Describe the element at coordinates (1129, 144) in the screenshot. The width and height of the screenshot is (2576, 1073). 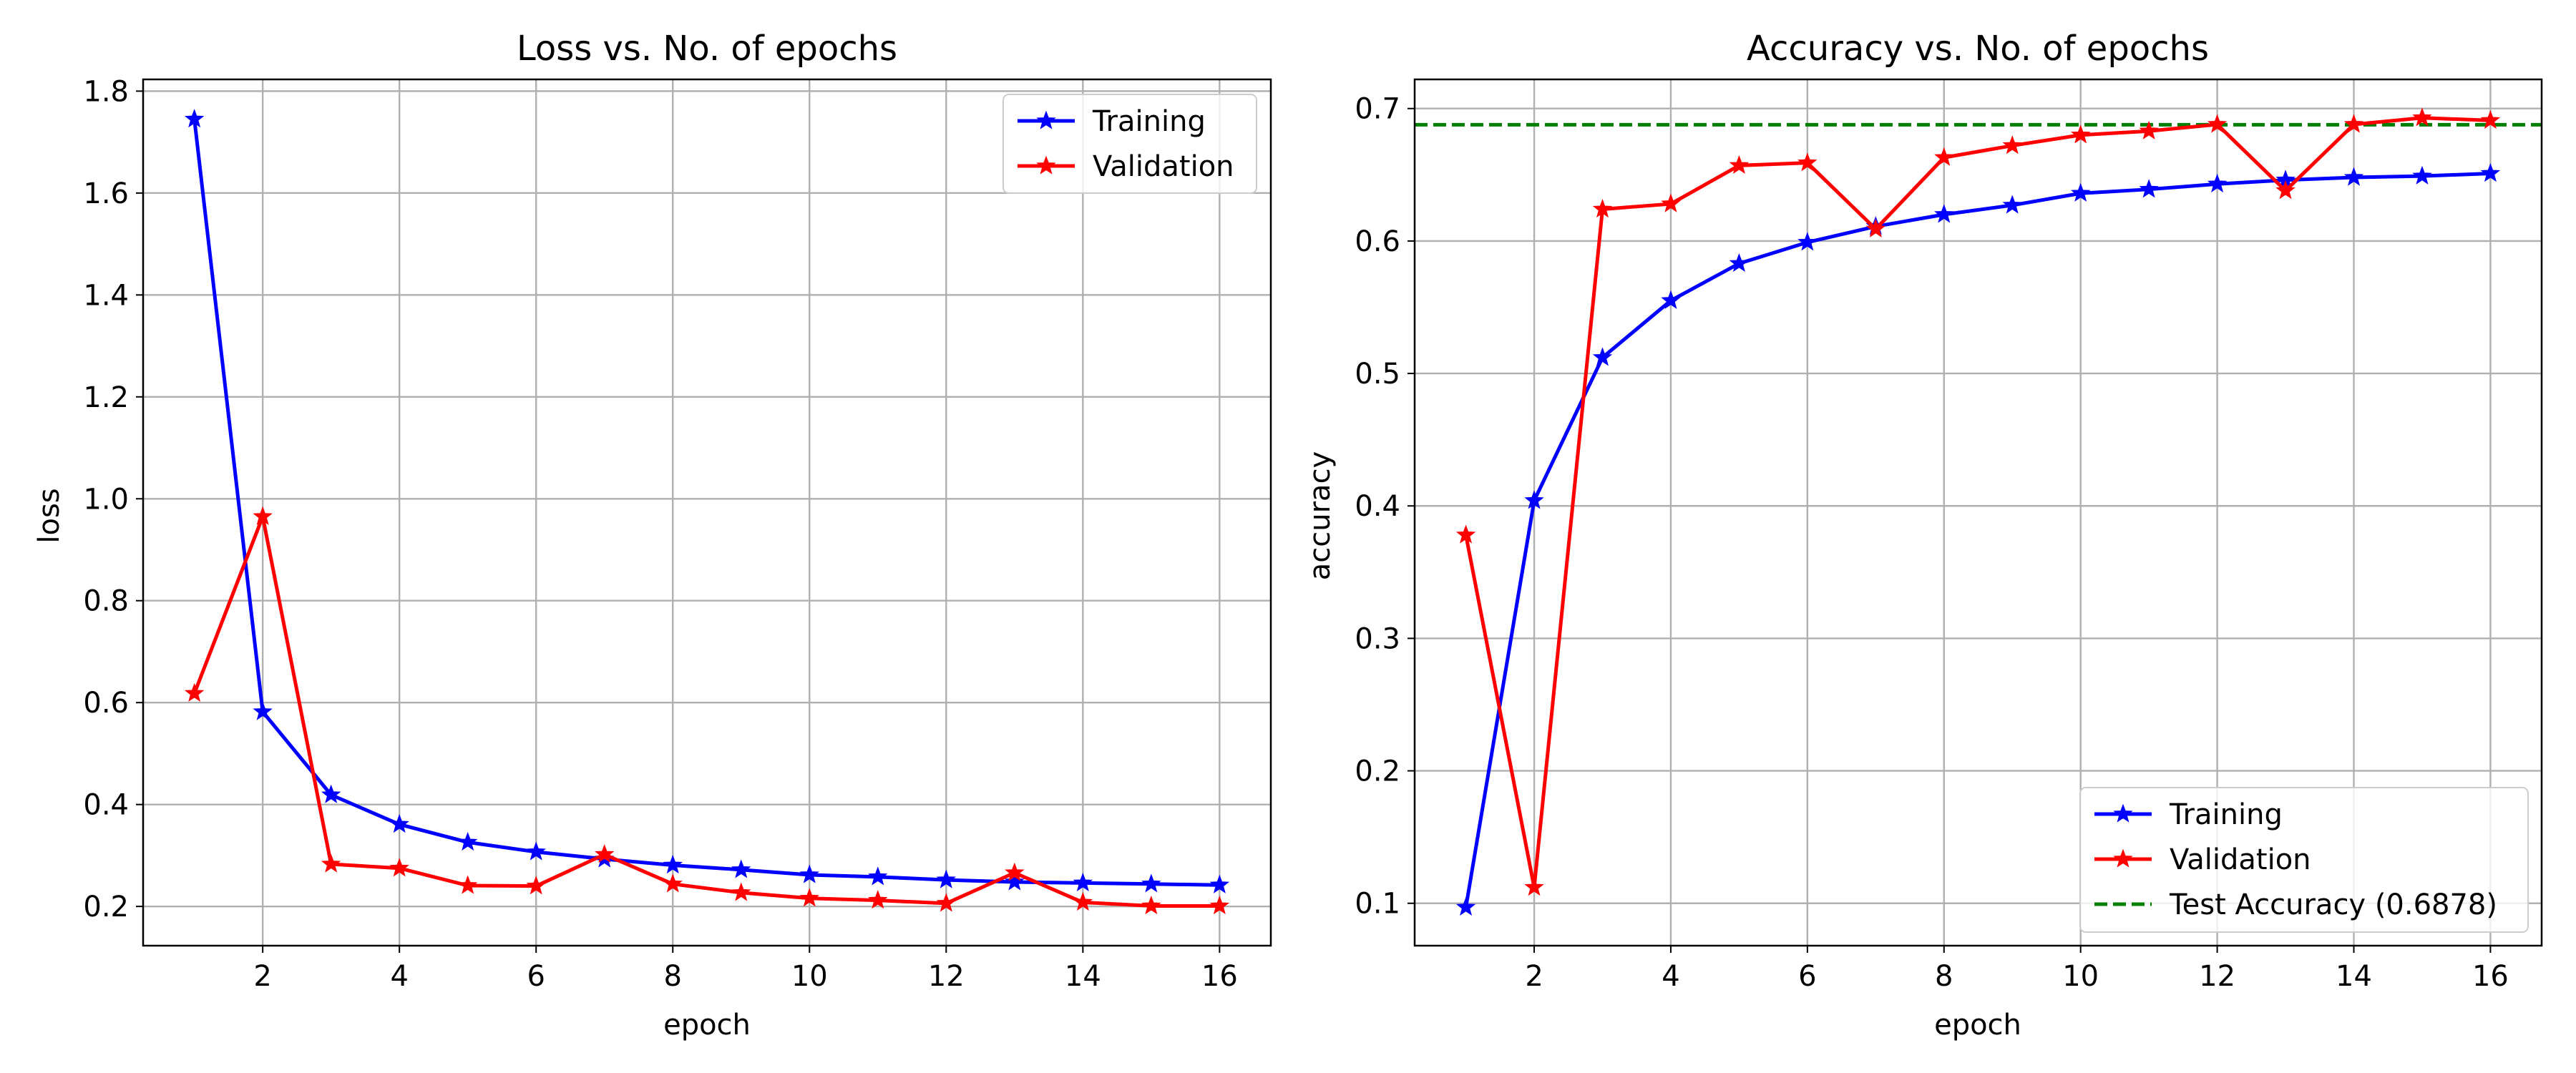
I see `loss-legend: Training Validation` at that location.